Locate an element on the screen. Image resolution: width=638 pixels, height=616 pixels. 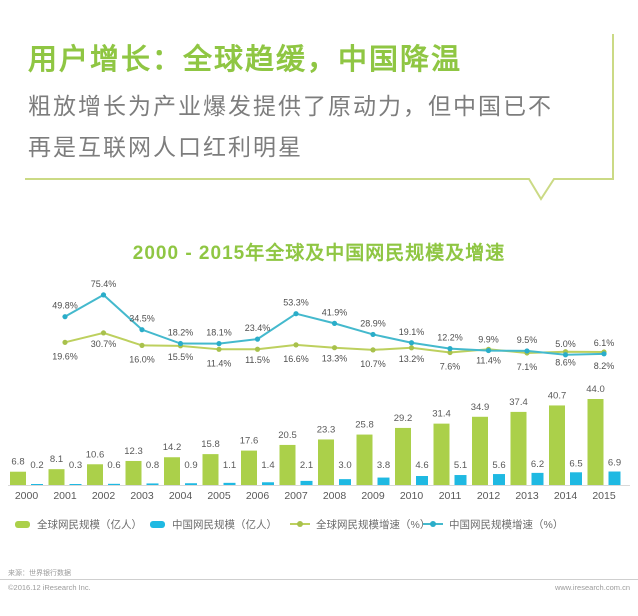
global-growth-value-label: 7.1% is located at coordinates (527, 367).